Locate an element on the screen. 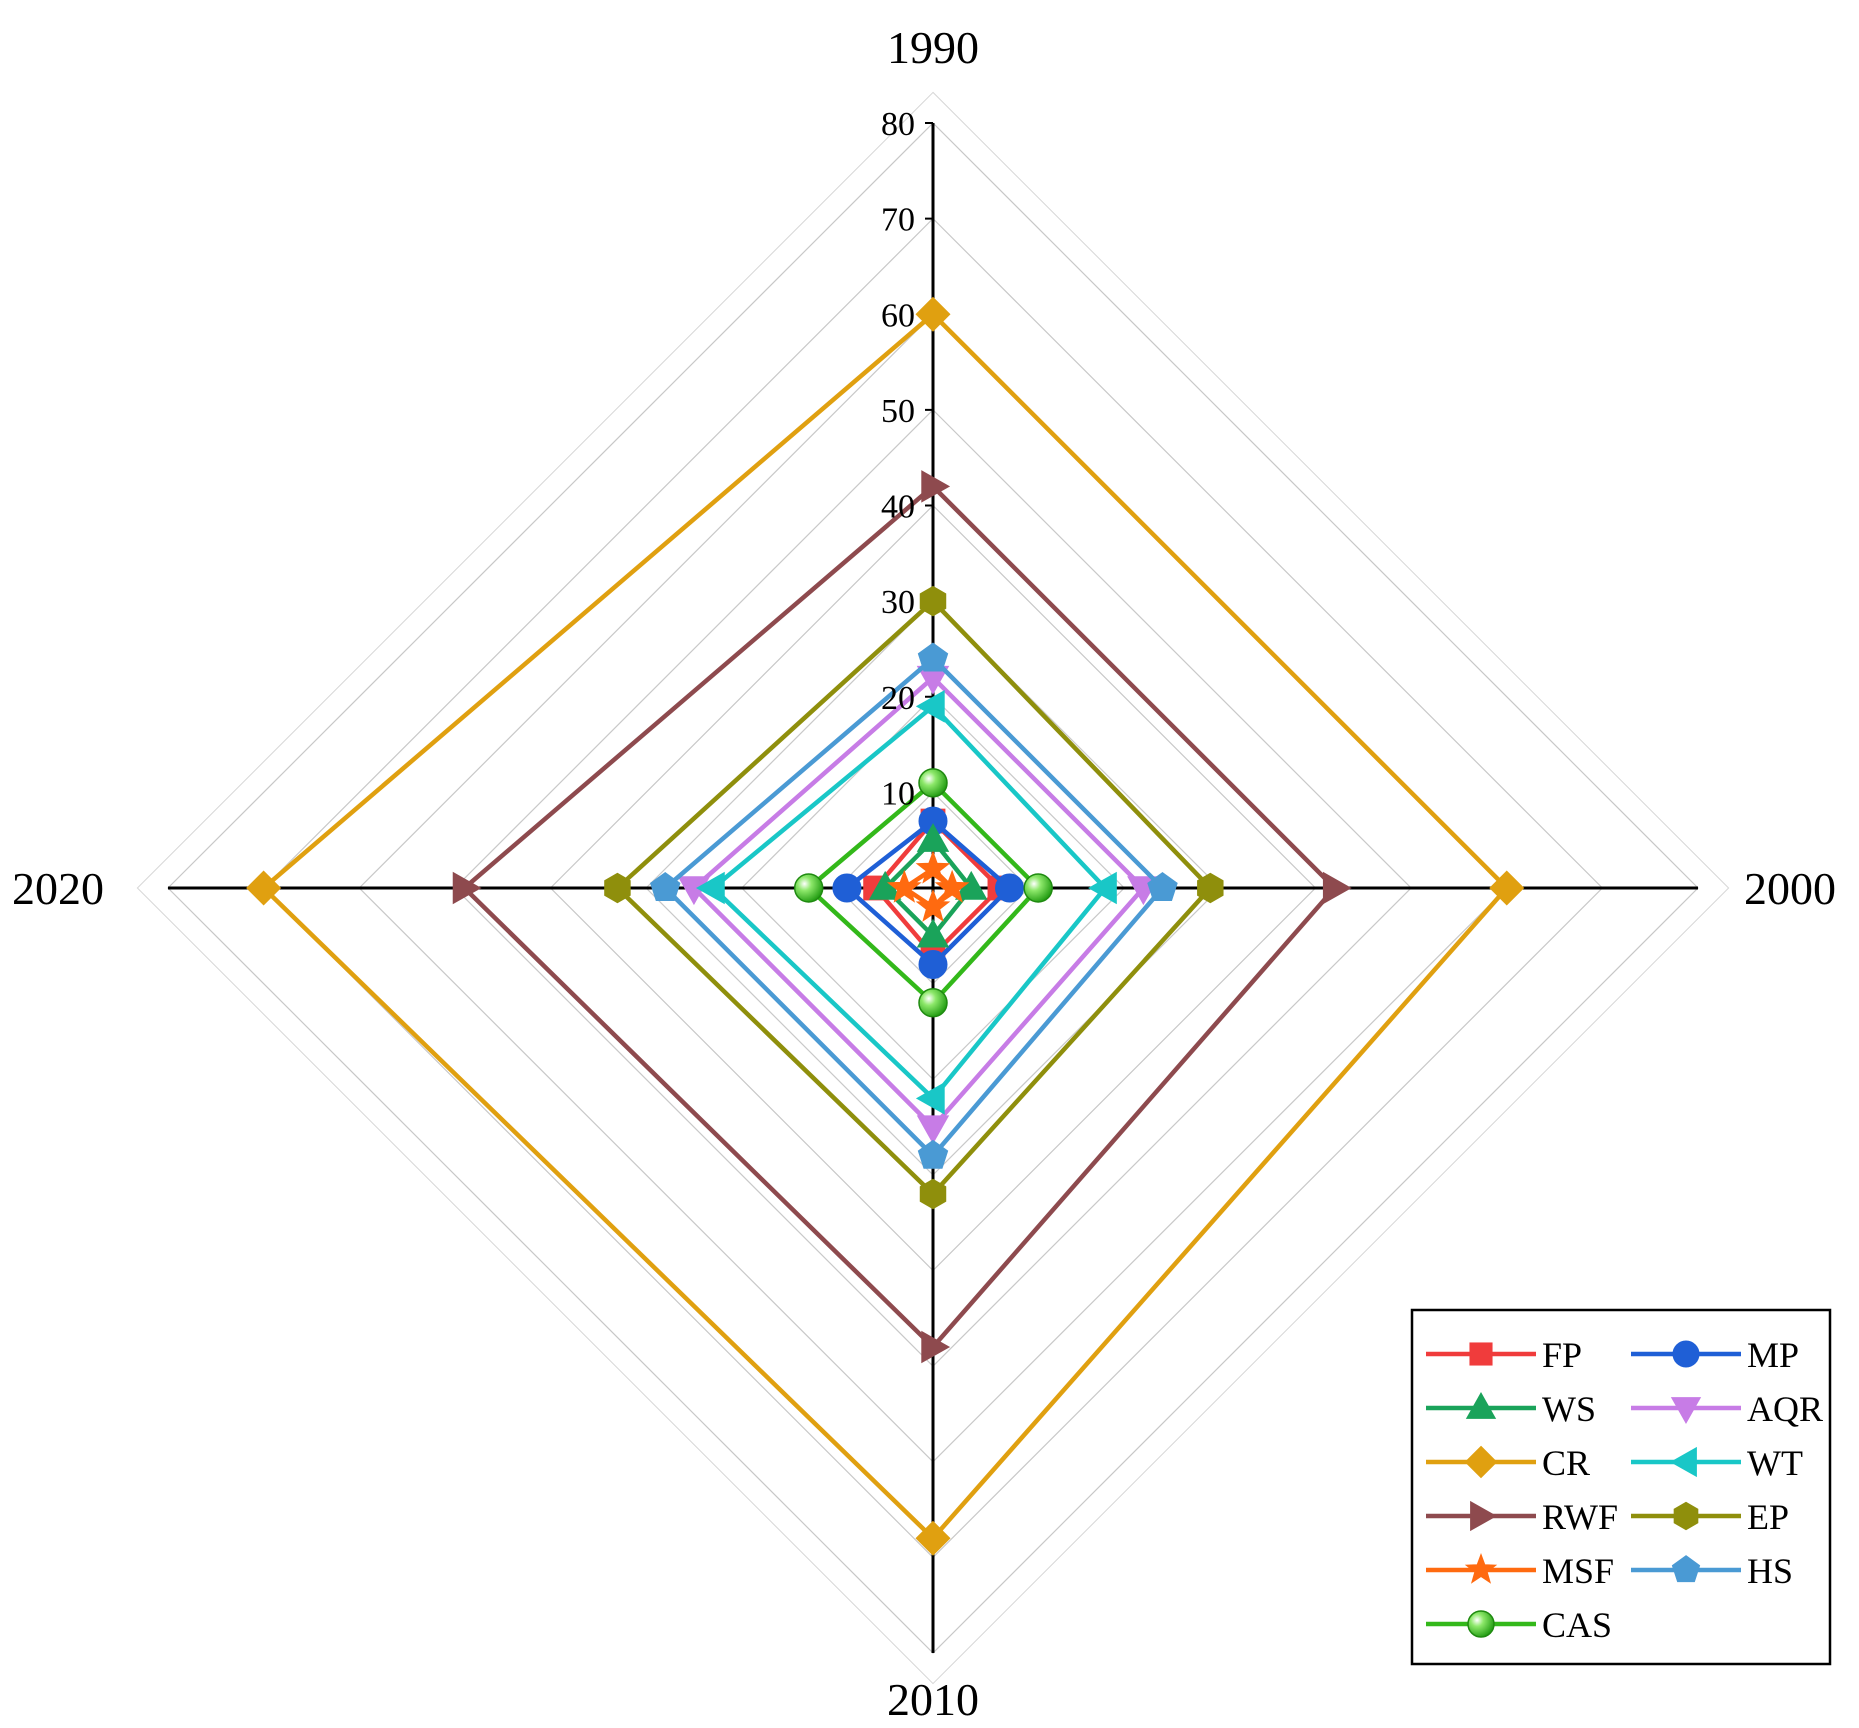 This screenshot has height=1728, width=1859. axis-title-2020: 2020 is located at coordinates (58, 888).